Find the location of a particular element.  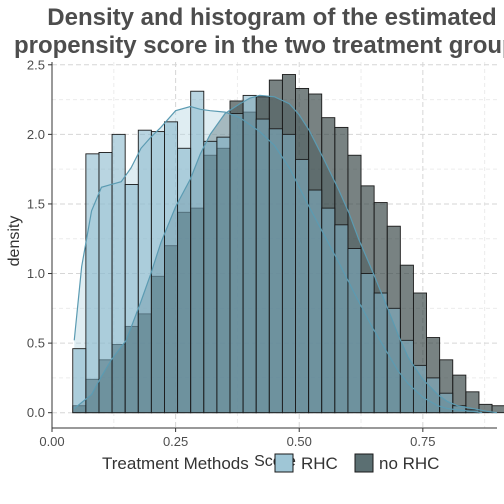

no-rhc-bar is located at coordinates (497, 409).